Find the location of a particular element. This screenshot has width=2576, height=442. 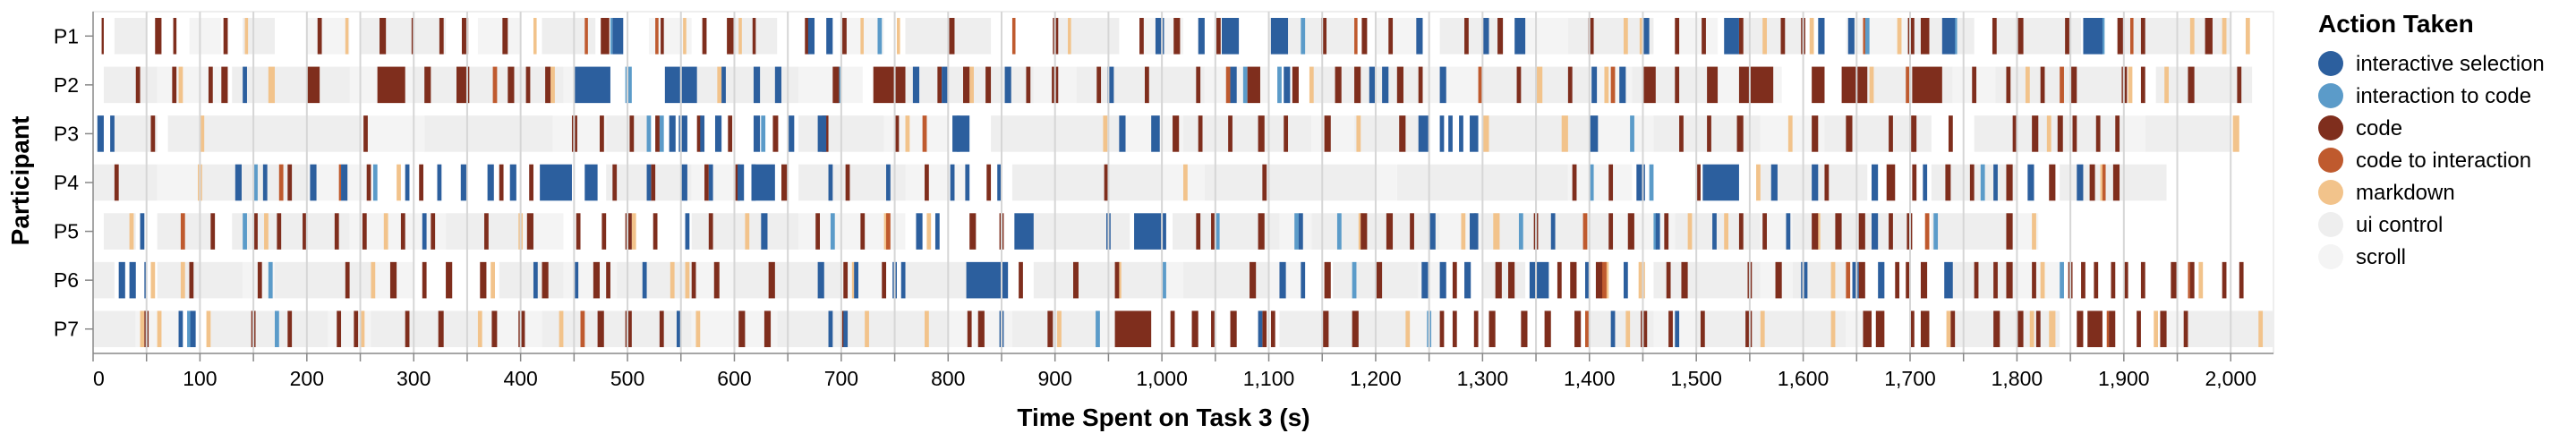

x-tick-label: 1,500 is located at coordinates (1696, 379).